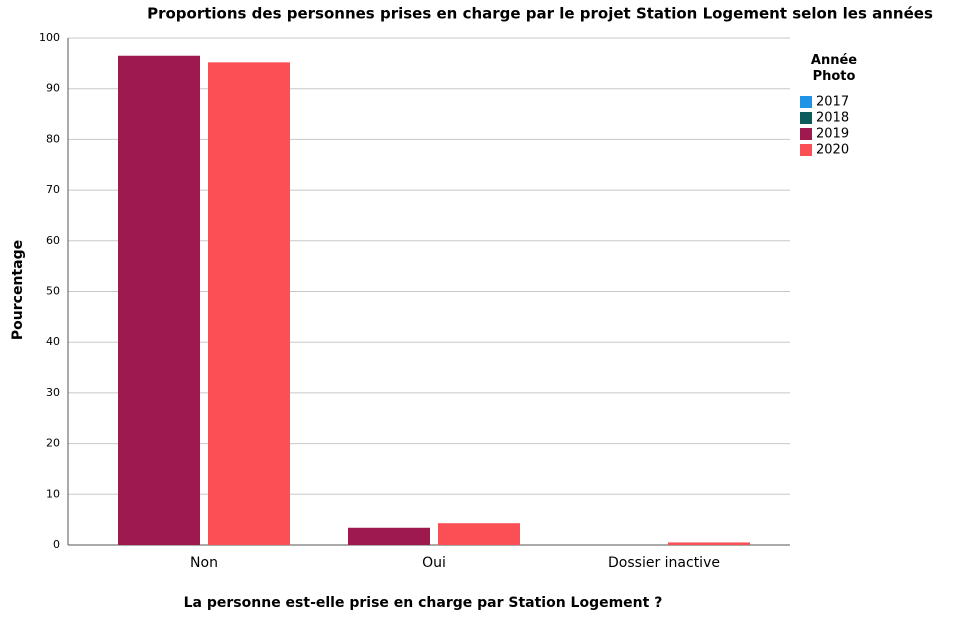 This screenshot has width=979, height=617. What do you see at coordinates (832, 134) in the screenshot?
I see `legend-label: 2019` at bounding box center [832, 134].